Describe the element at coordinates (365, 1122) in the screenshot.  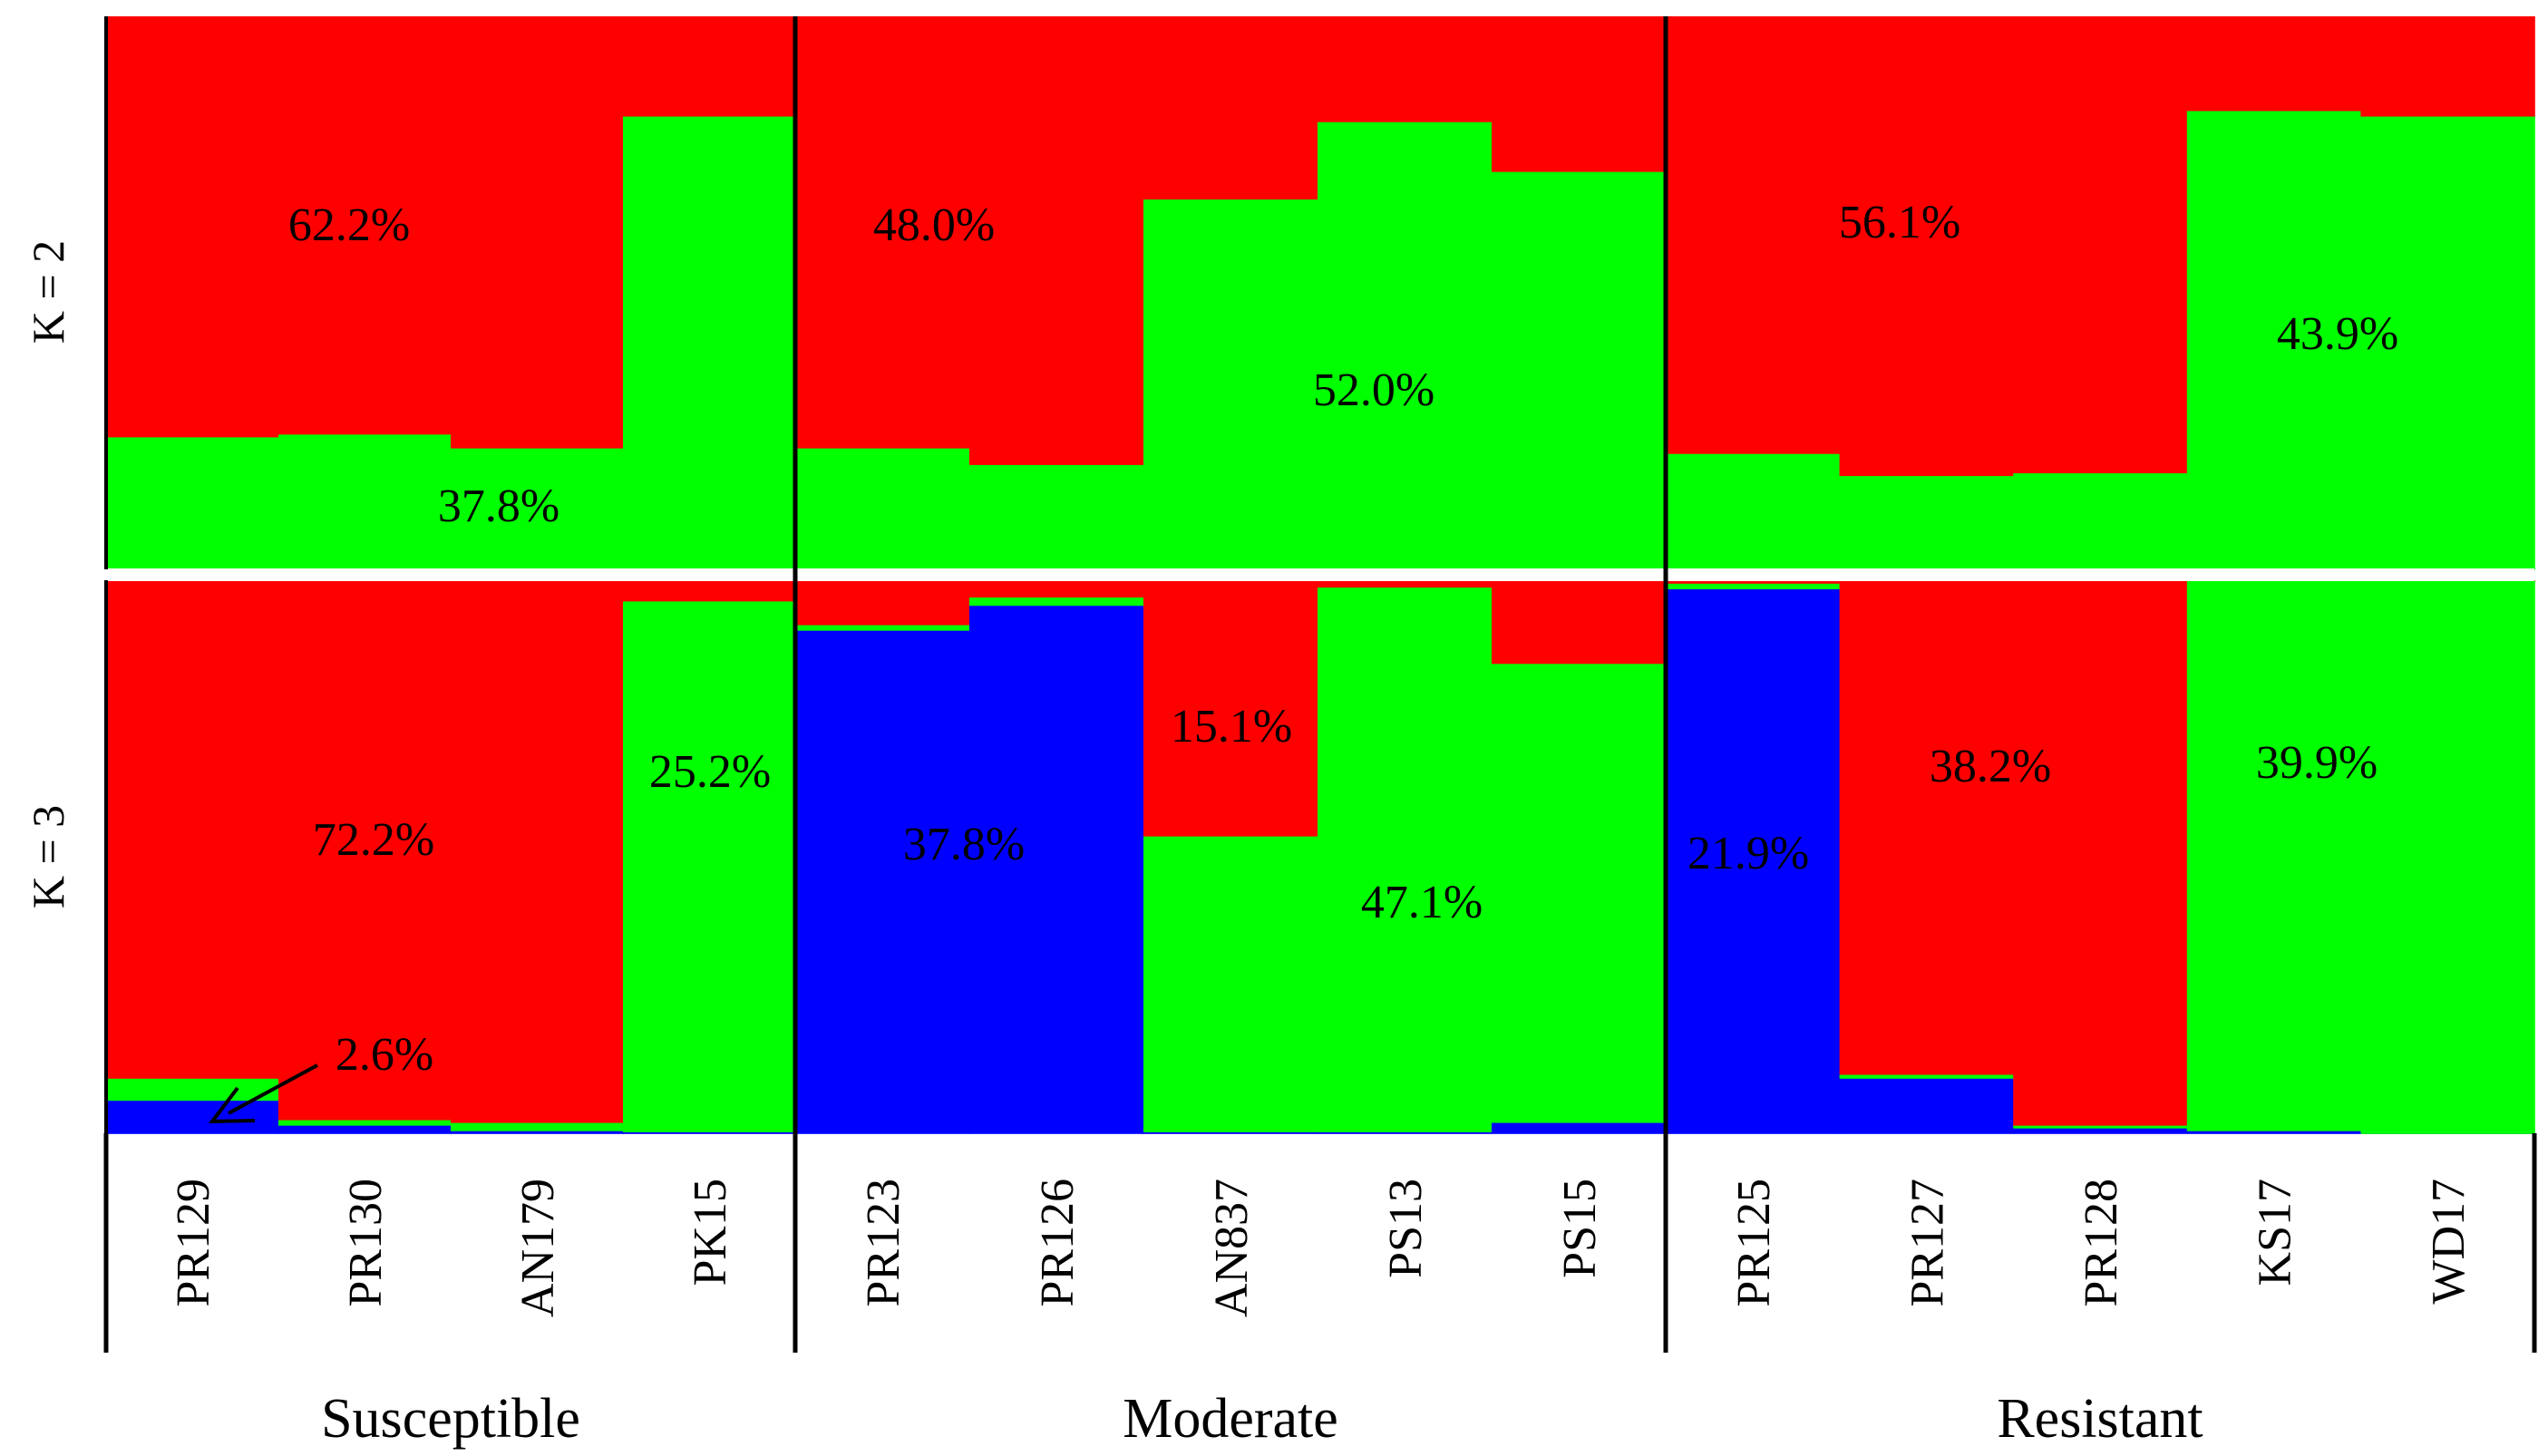
I see `bar-k3-pr130-green` at that location.